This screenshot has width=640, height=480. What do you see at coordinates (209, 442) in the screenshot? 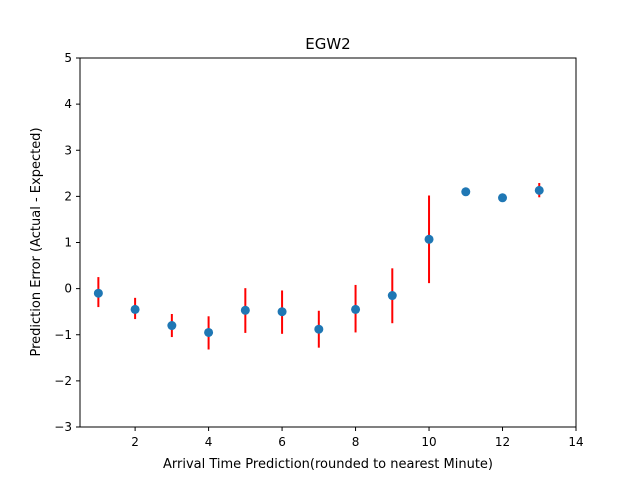
I see `x-tick-label: 4` at bounding box center [209, 442].